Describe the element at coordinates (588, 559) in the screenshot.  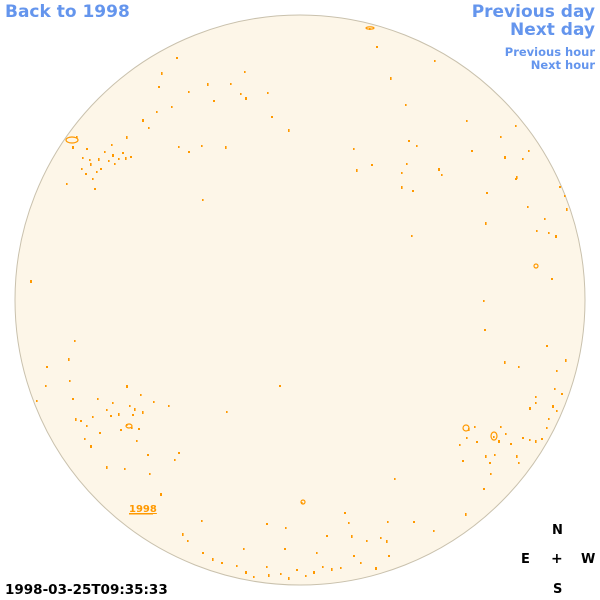
I see `compass-west-label: W` at that location.